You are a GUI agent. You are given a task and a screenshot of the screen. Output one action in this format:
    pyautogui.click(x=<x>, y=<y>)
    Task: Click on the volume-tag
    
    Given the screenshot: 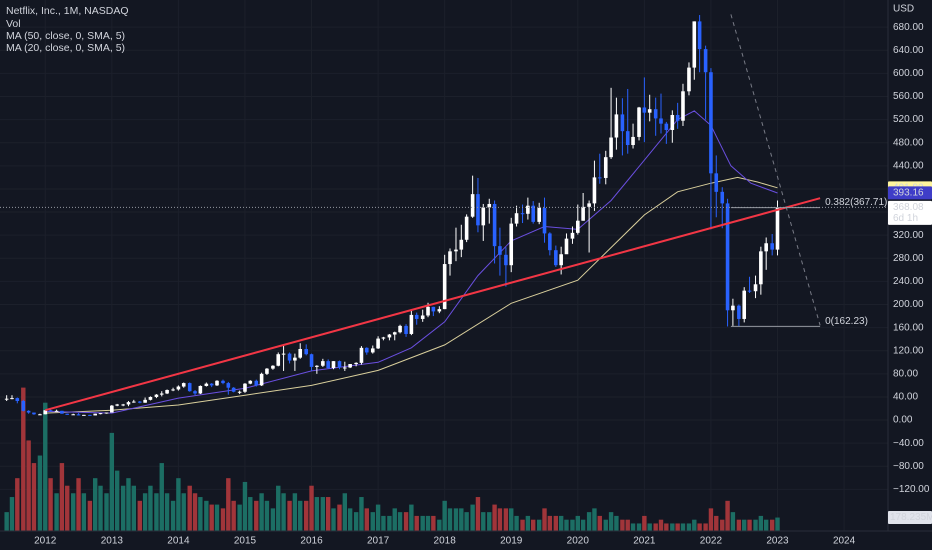 What is the action you would take?
    pyautogui.click(x=910, y=518)
    